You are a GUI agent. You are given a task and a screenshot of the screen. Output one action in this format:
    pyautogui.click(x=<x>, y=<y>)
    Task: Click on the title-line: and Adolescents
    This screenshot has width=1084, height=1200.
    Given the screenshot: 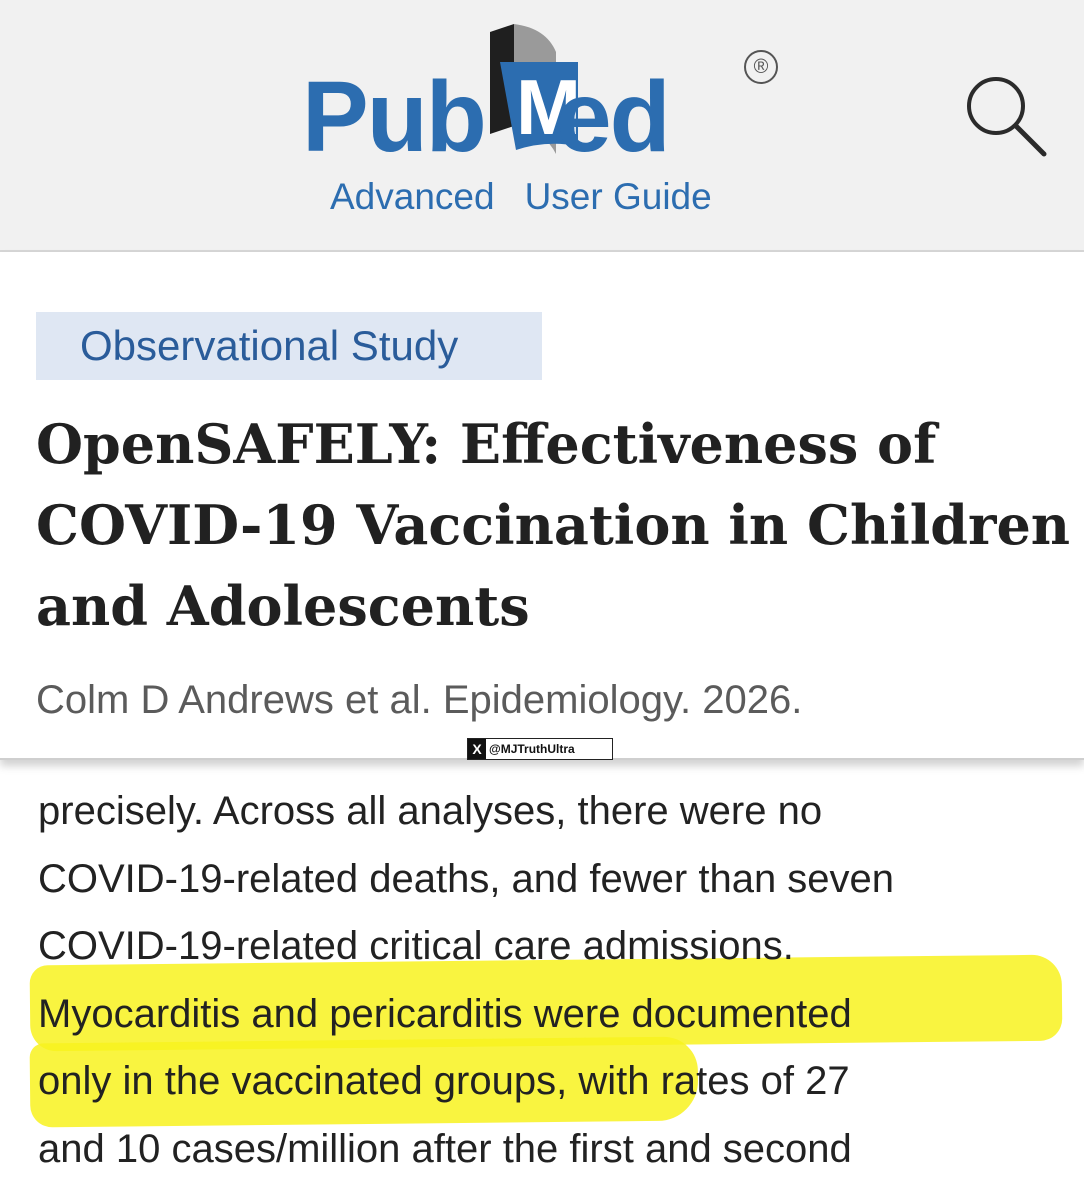 What is the action you would take?
    pyautogui.click(x=283, y=606)
    